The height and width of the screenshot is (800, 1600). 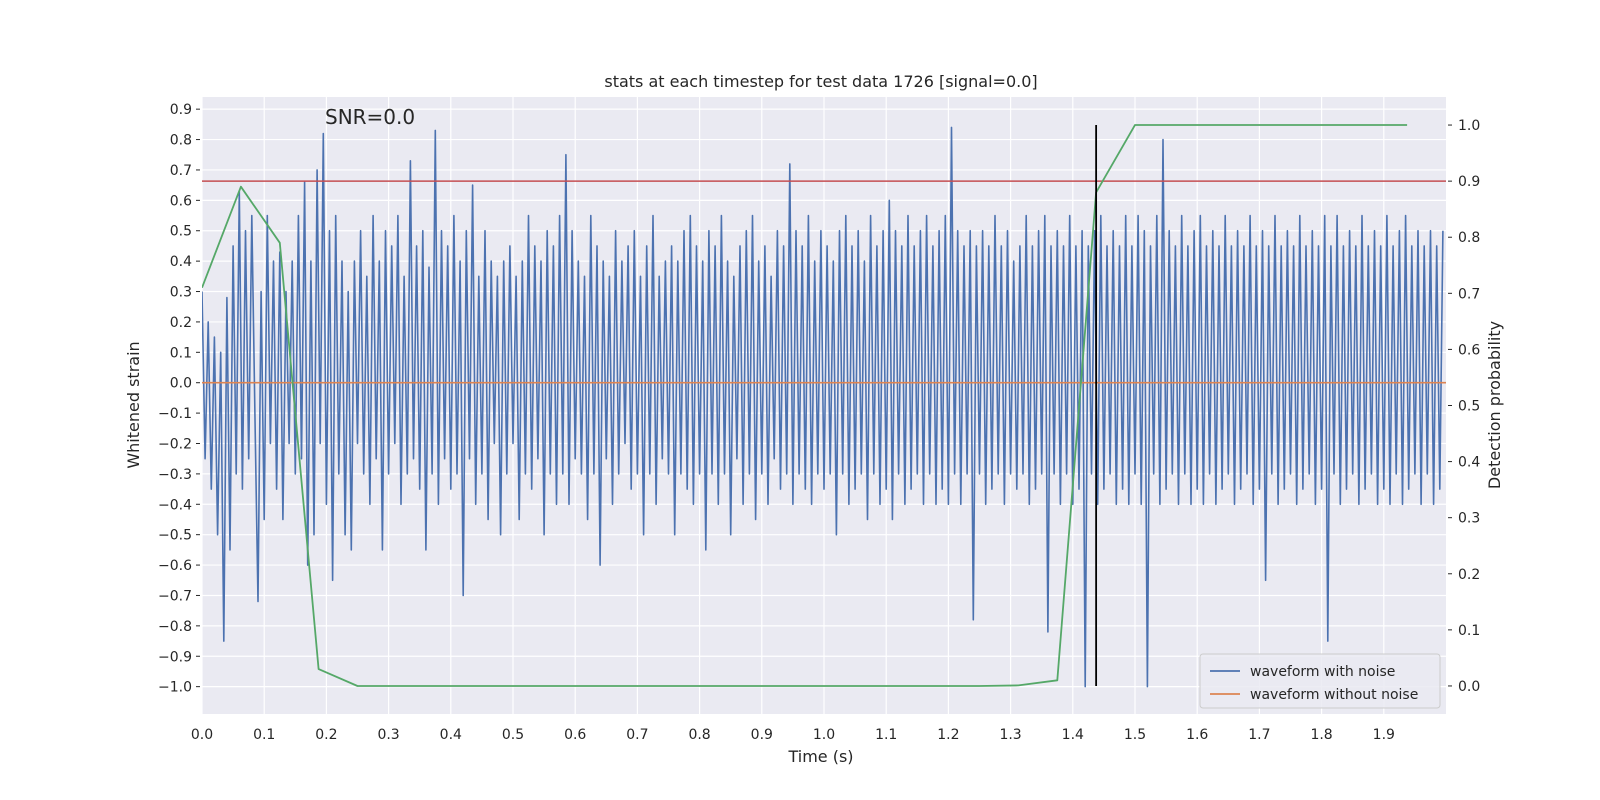 I want to click on y2-tick-label: 0.0, so click(x=1469, y=687).